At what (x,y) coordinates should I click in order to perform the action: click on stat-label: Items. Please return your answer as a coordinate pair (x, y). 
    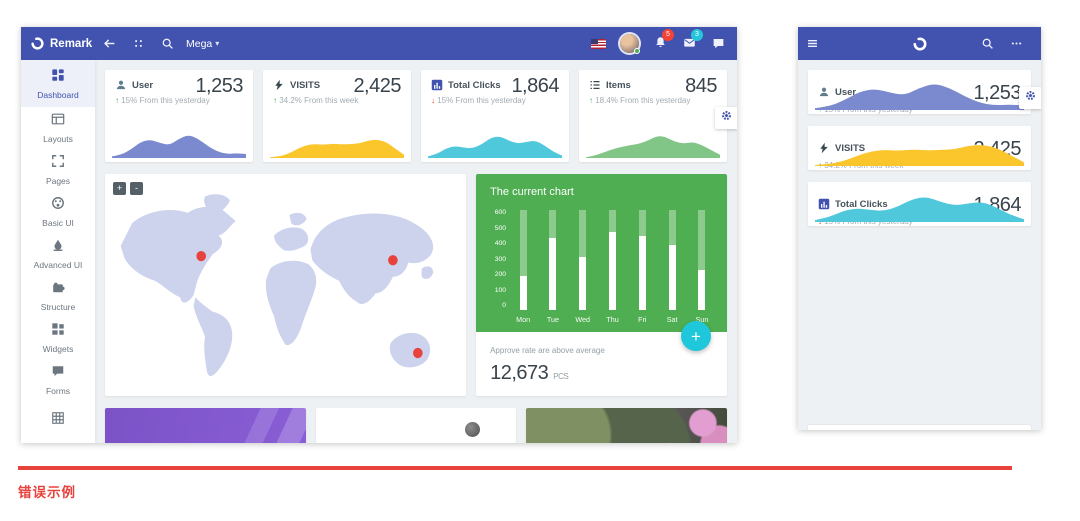
    Looking at the image, I should click on (618, 85).